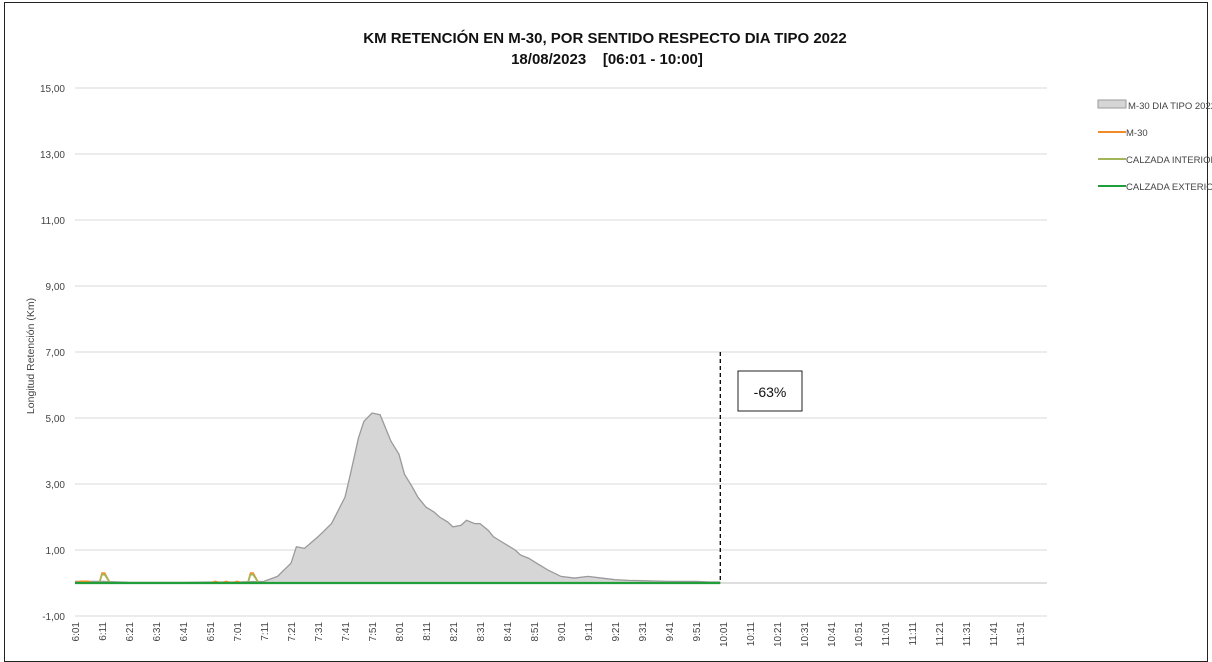  Describe the element at coordinates (562, 632) in the screenshot. I see `x-tick-label: 9:01` at that location.